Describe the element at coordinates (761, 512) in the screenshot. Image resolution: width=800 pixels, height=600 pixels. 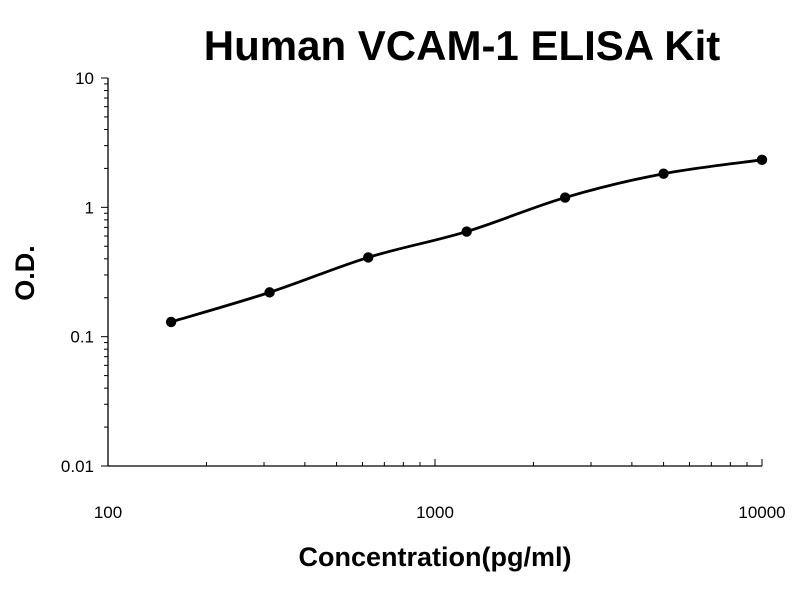
I see `x-tick-label: 10000` at that location.